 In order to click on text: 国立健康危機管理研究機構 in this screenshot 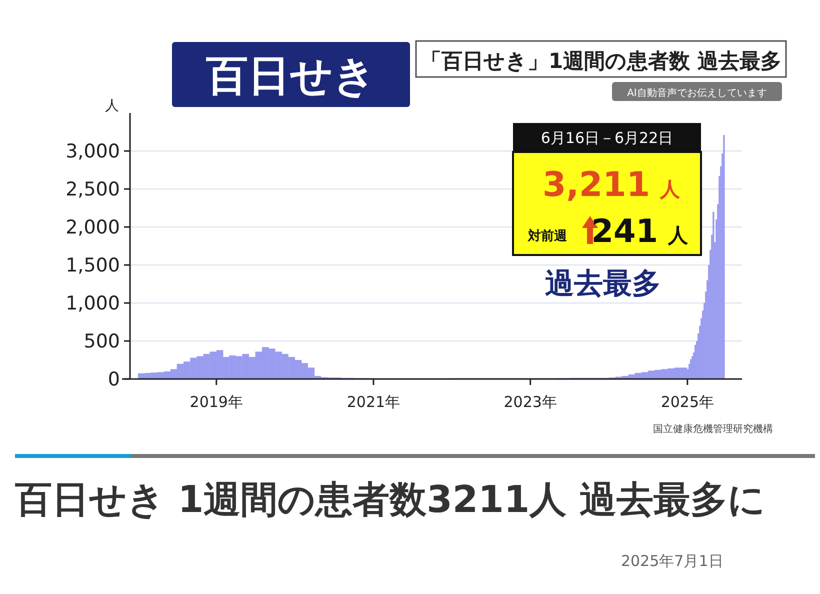, I will do `click(713, 429)`.